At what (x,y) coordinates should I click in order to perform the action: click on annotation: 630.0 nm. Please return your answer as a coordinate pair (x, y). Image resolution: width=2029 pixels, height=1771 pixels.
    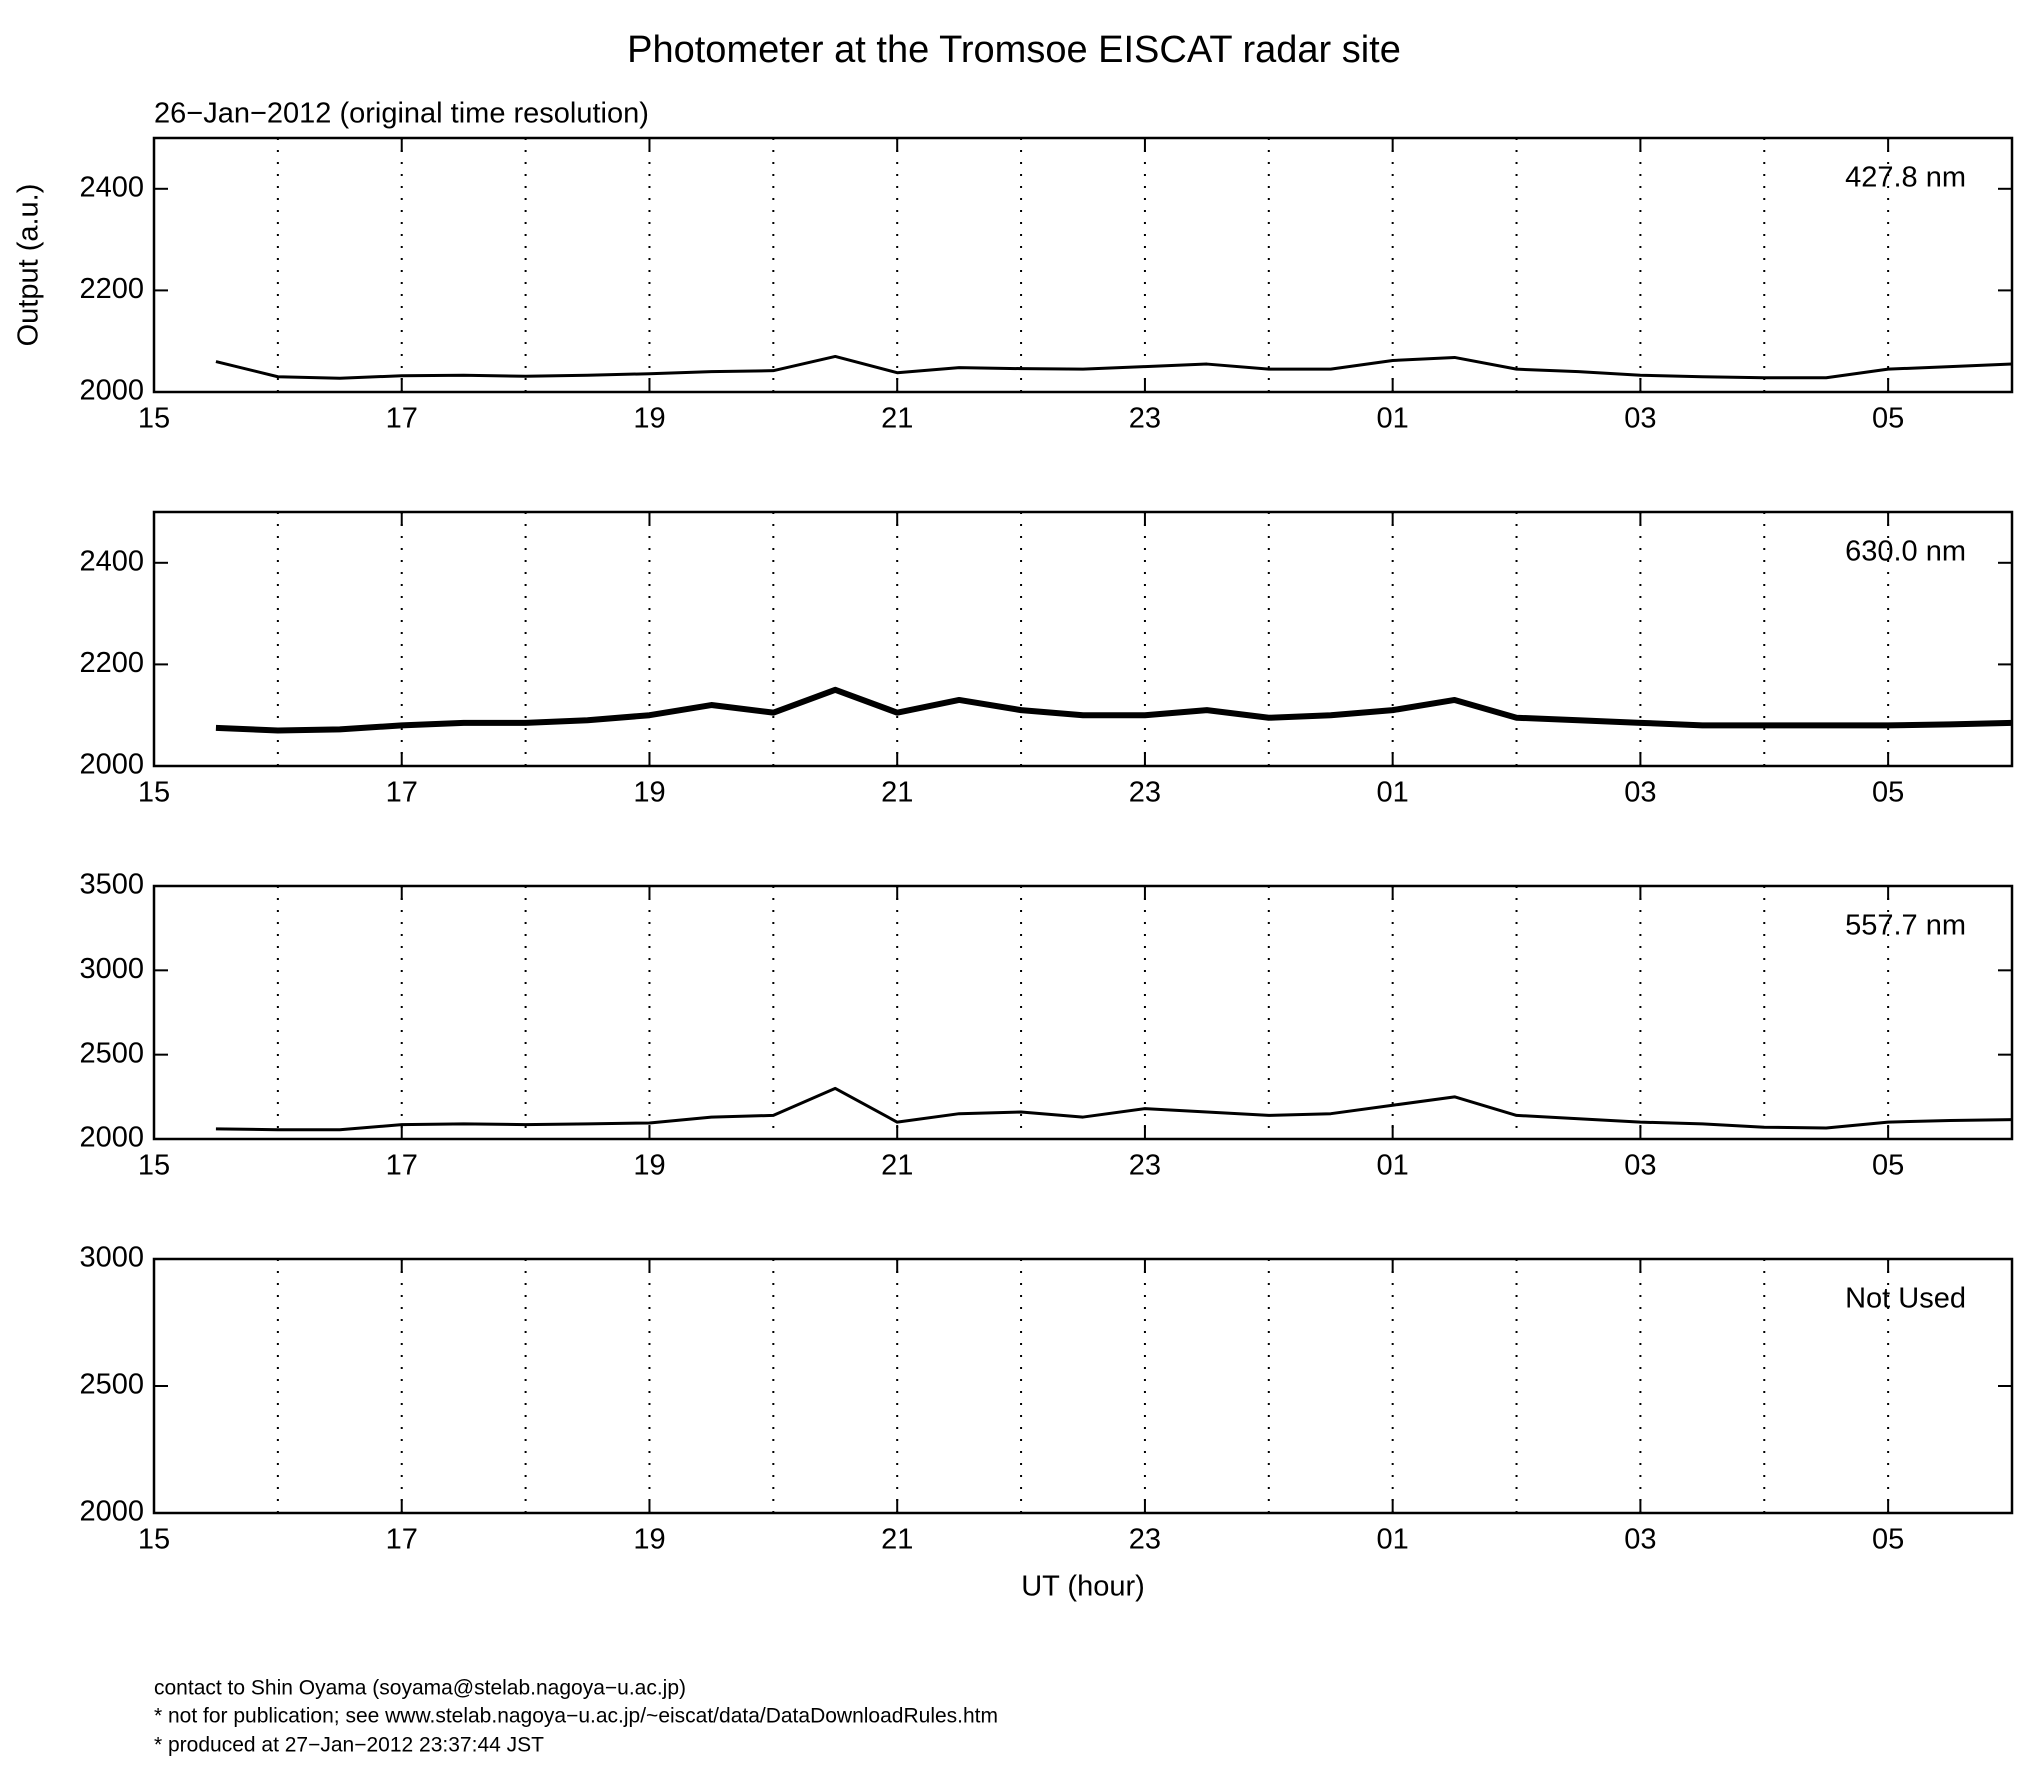
    Looking at the image, I should click on (1905, 552).